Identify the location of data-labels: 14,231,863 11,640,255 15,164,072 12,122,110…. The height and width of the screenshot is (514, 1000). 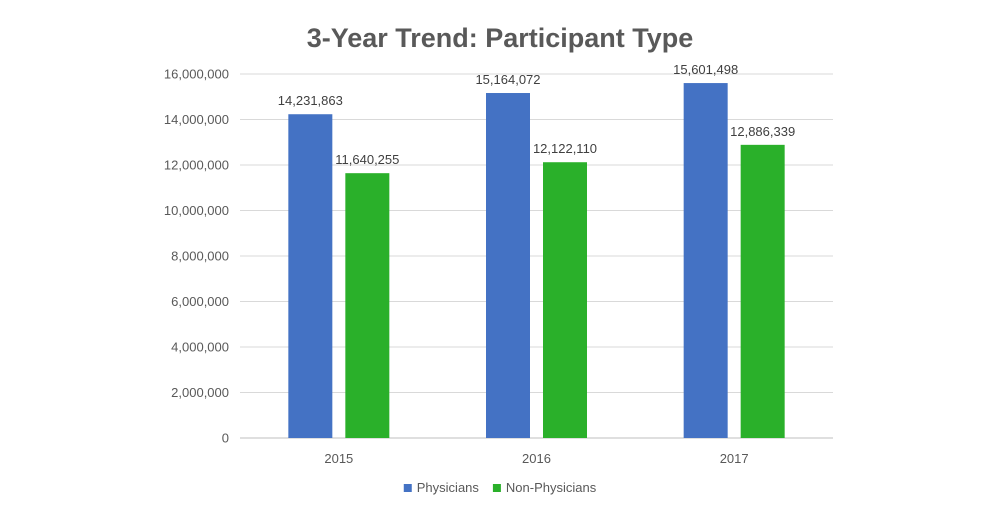
(536, 114).